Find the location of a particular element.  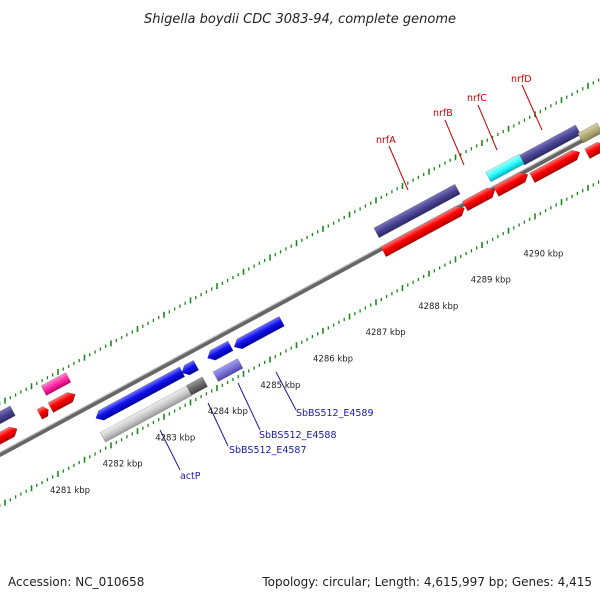

cds-nrfA-shape is located at coordinates (422, 231).